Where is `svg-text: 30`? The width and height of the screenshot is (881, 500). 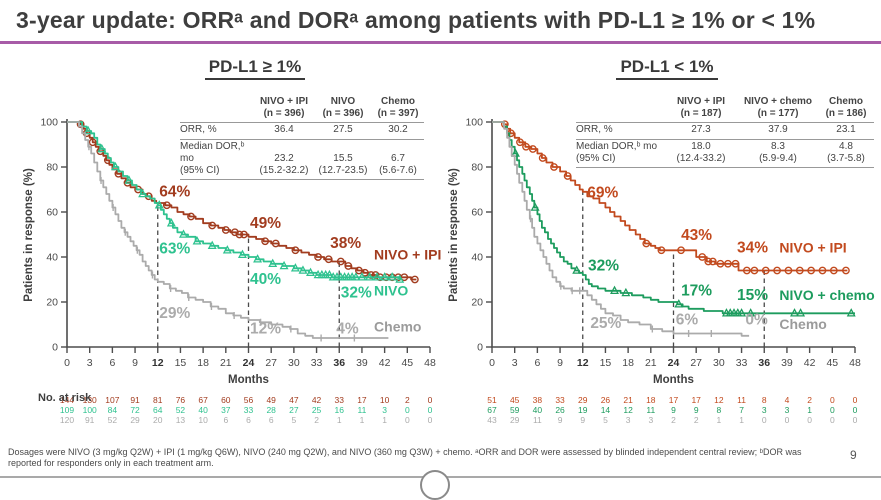 svg-text: 30 is located at coordinates (719, 363).